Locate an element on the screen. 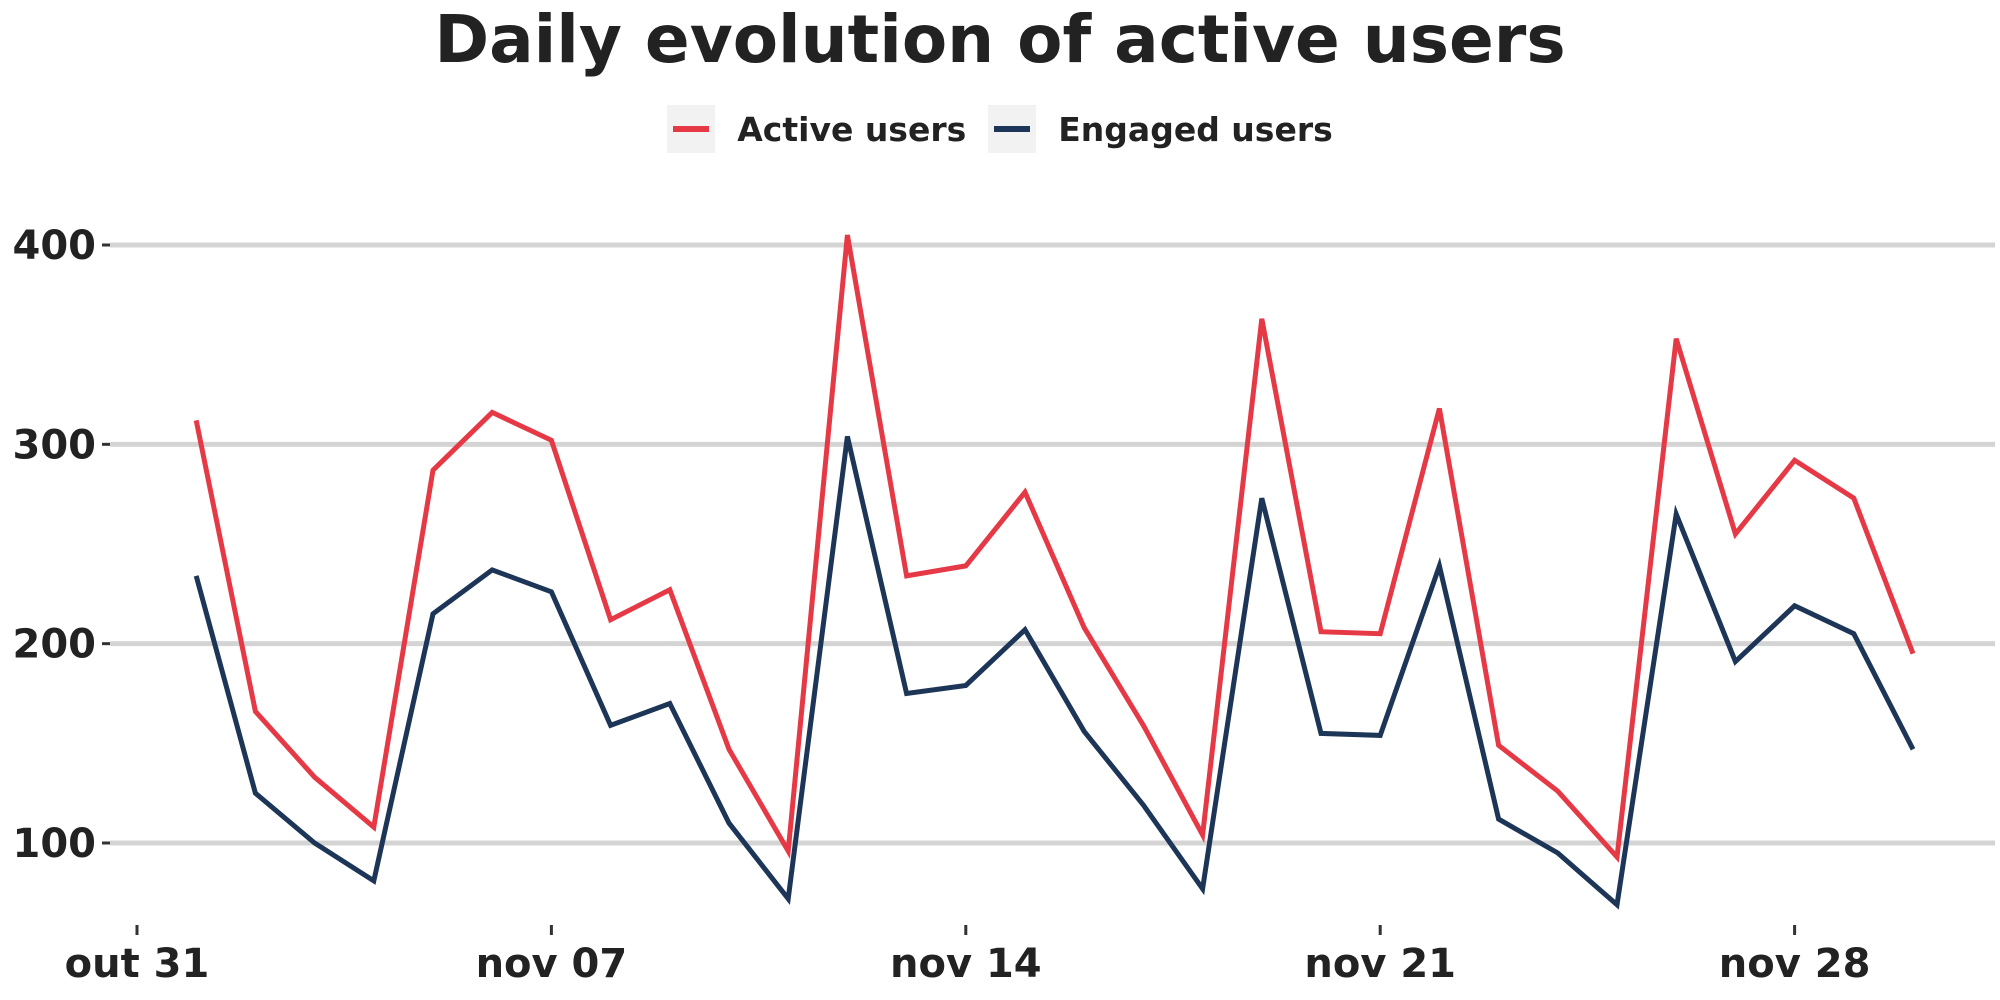  legend-item-engaged-users: Engaged users is located at coordinates (1160, 129).